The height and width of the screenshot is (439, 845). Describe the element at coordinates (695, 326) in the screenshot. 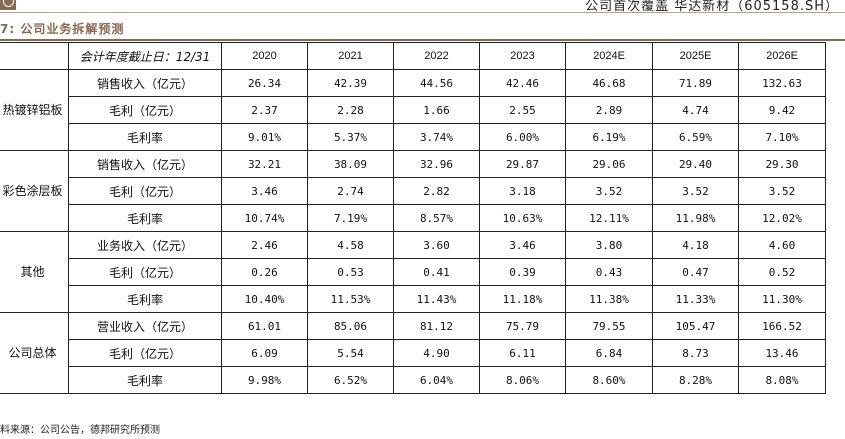

I see `value-cell: 105.47` at that location.